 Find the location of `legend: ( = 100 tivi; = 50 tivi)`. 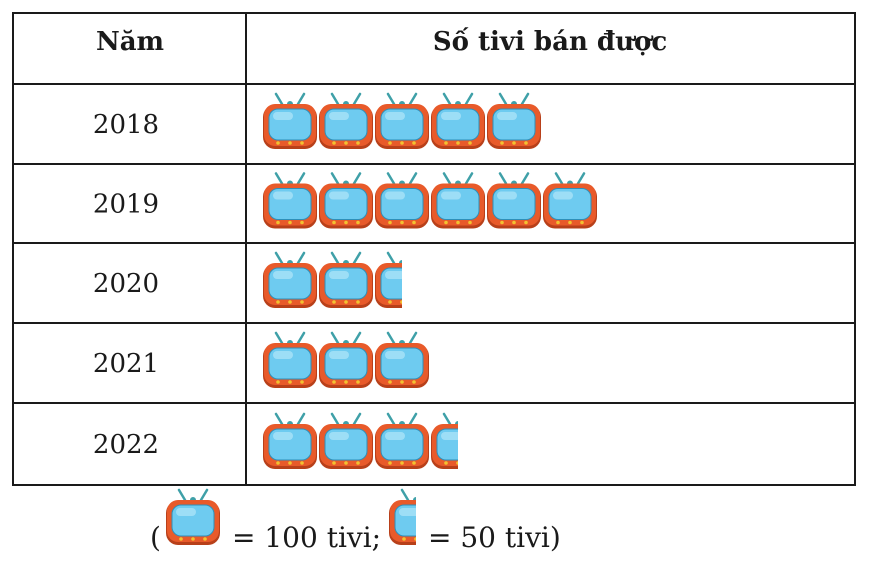

legend: ( = 100 tivi; = 50 tivi) is located at coordinates (355, 521).